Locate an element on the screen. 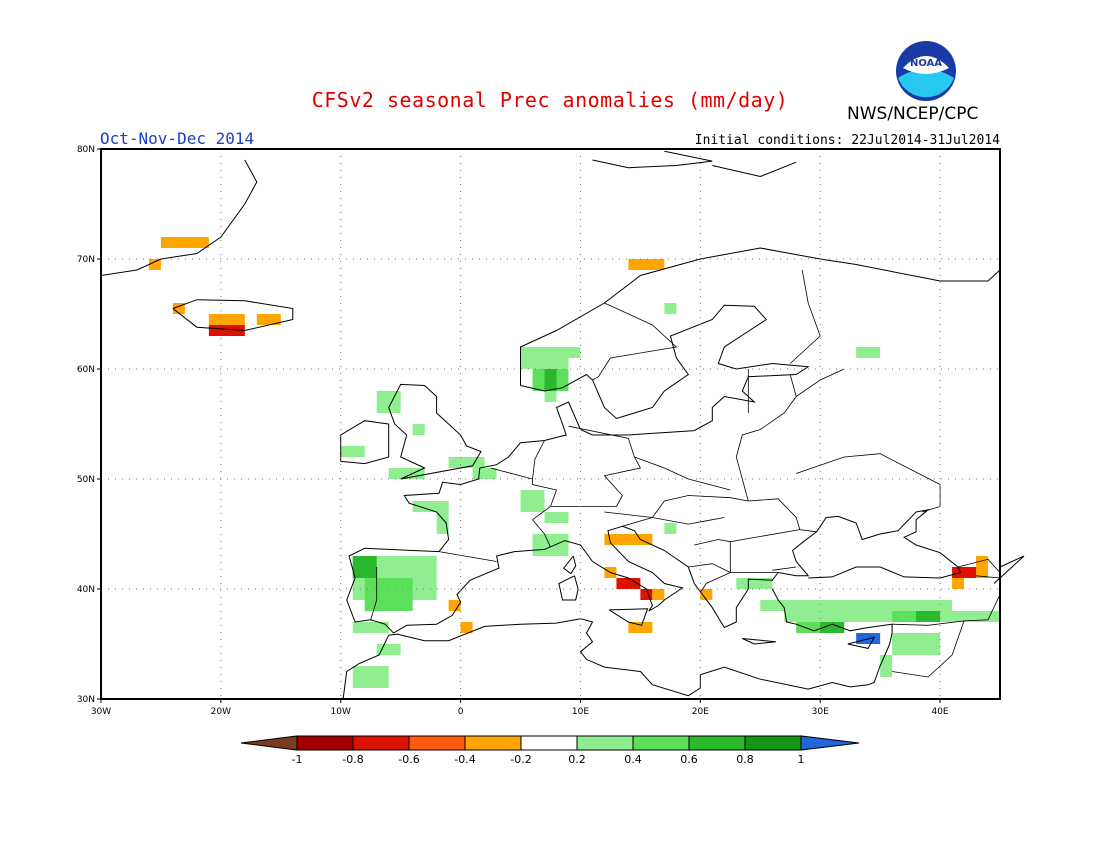 This screenshot has height=850, width=1100. lon-tick-label: 20E is located at coordinates (700, 712).